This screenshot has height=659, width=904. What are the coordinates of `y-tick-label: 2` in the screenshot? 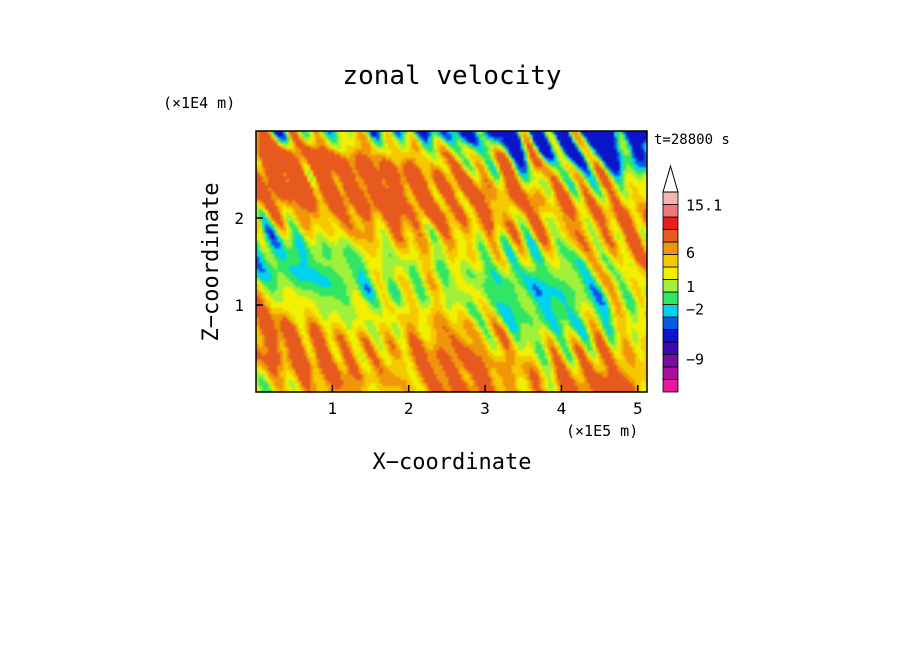 It's located at (239, 218).